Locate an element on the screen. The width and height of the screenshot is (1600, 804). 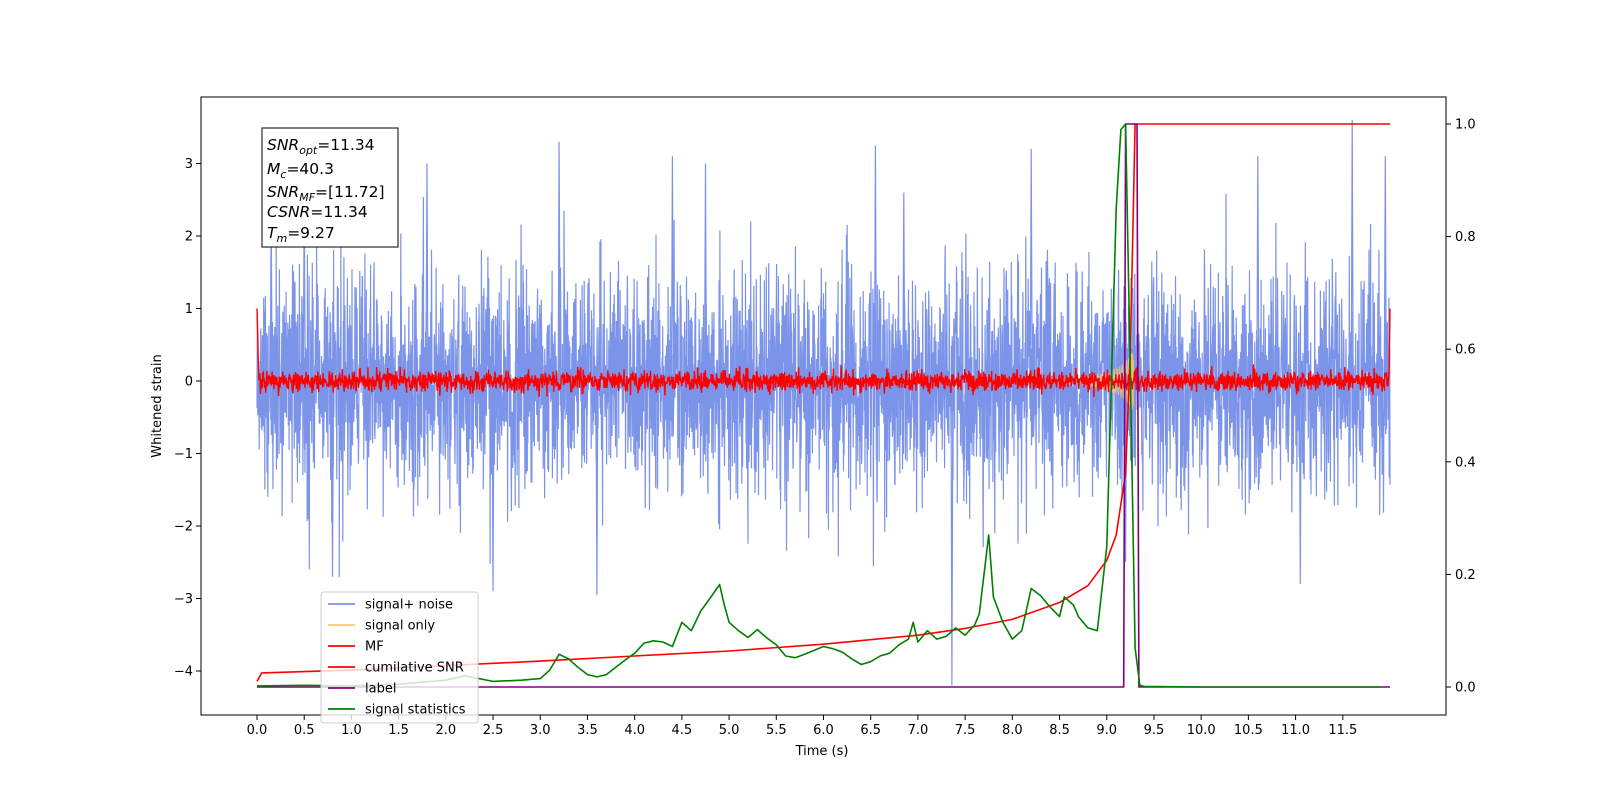
y-left-tick-label: −2 is located at coordinates (183, 527).